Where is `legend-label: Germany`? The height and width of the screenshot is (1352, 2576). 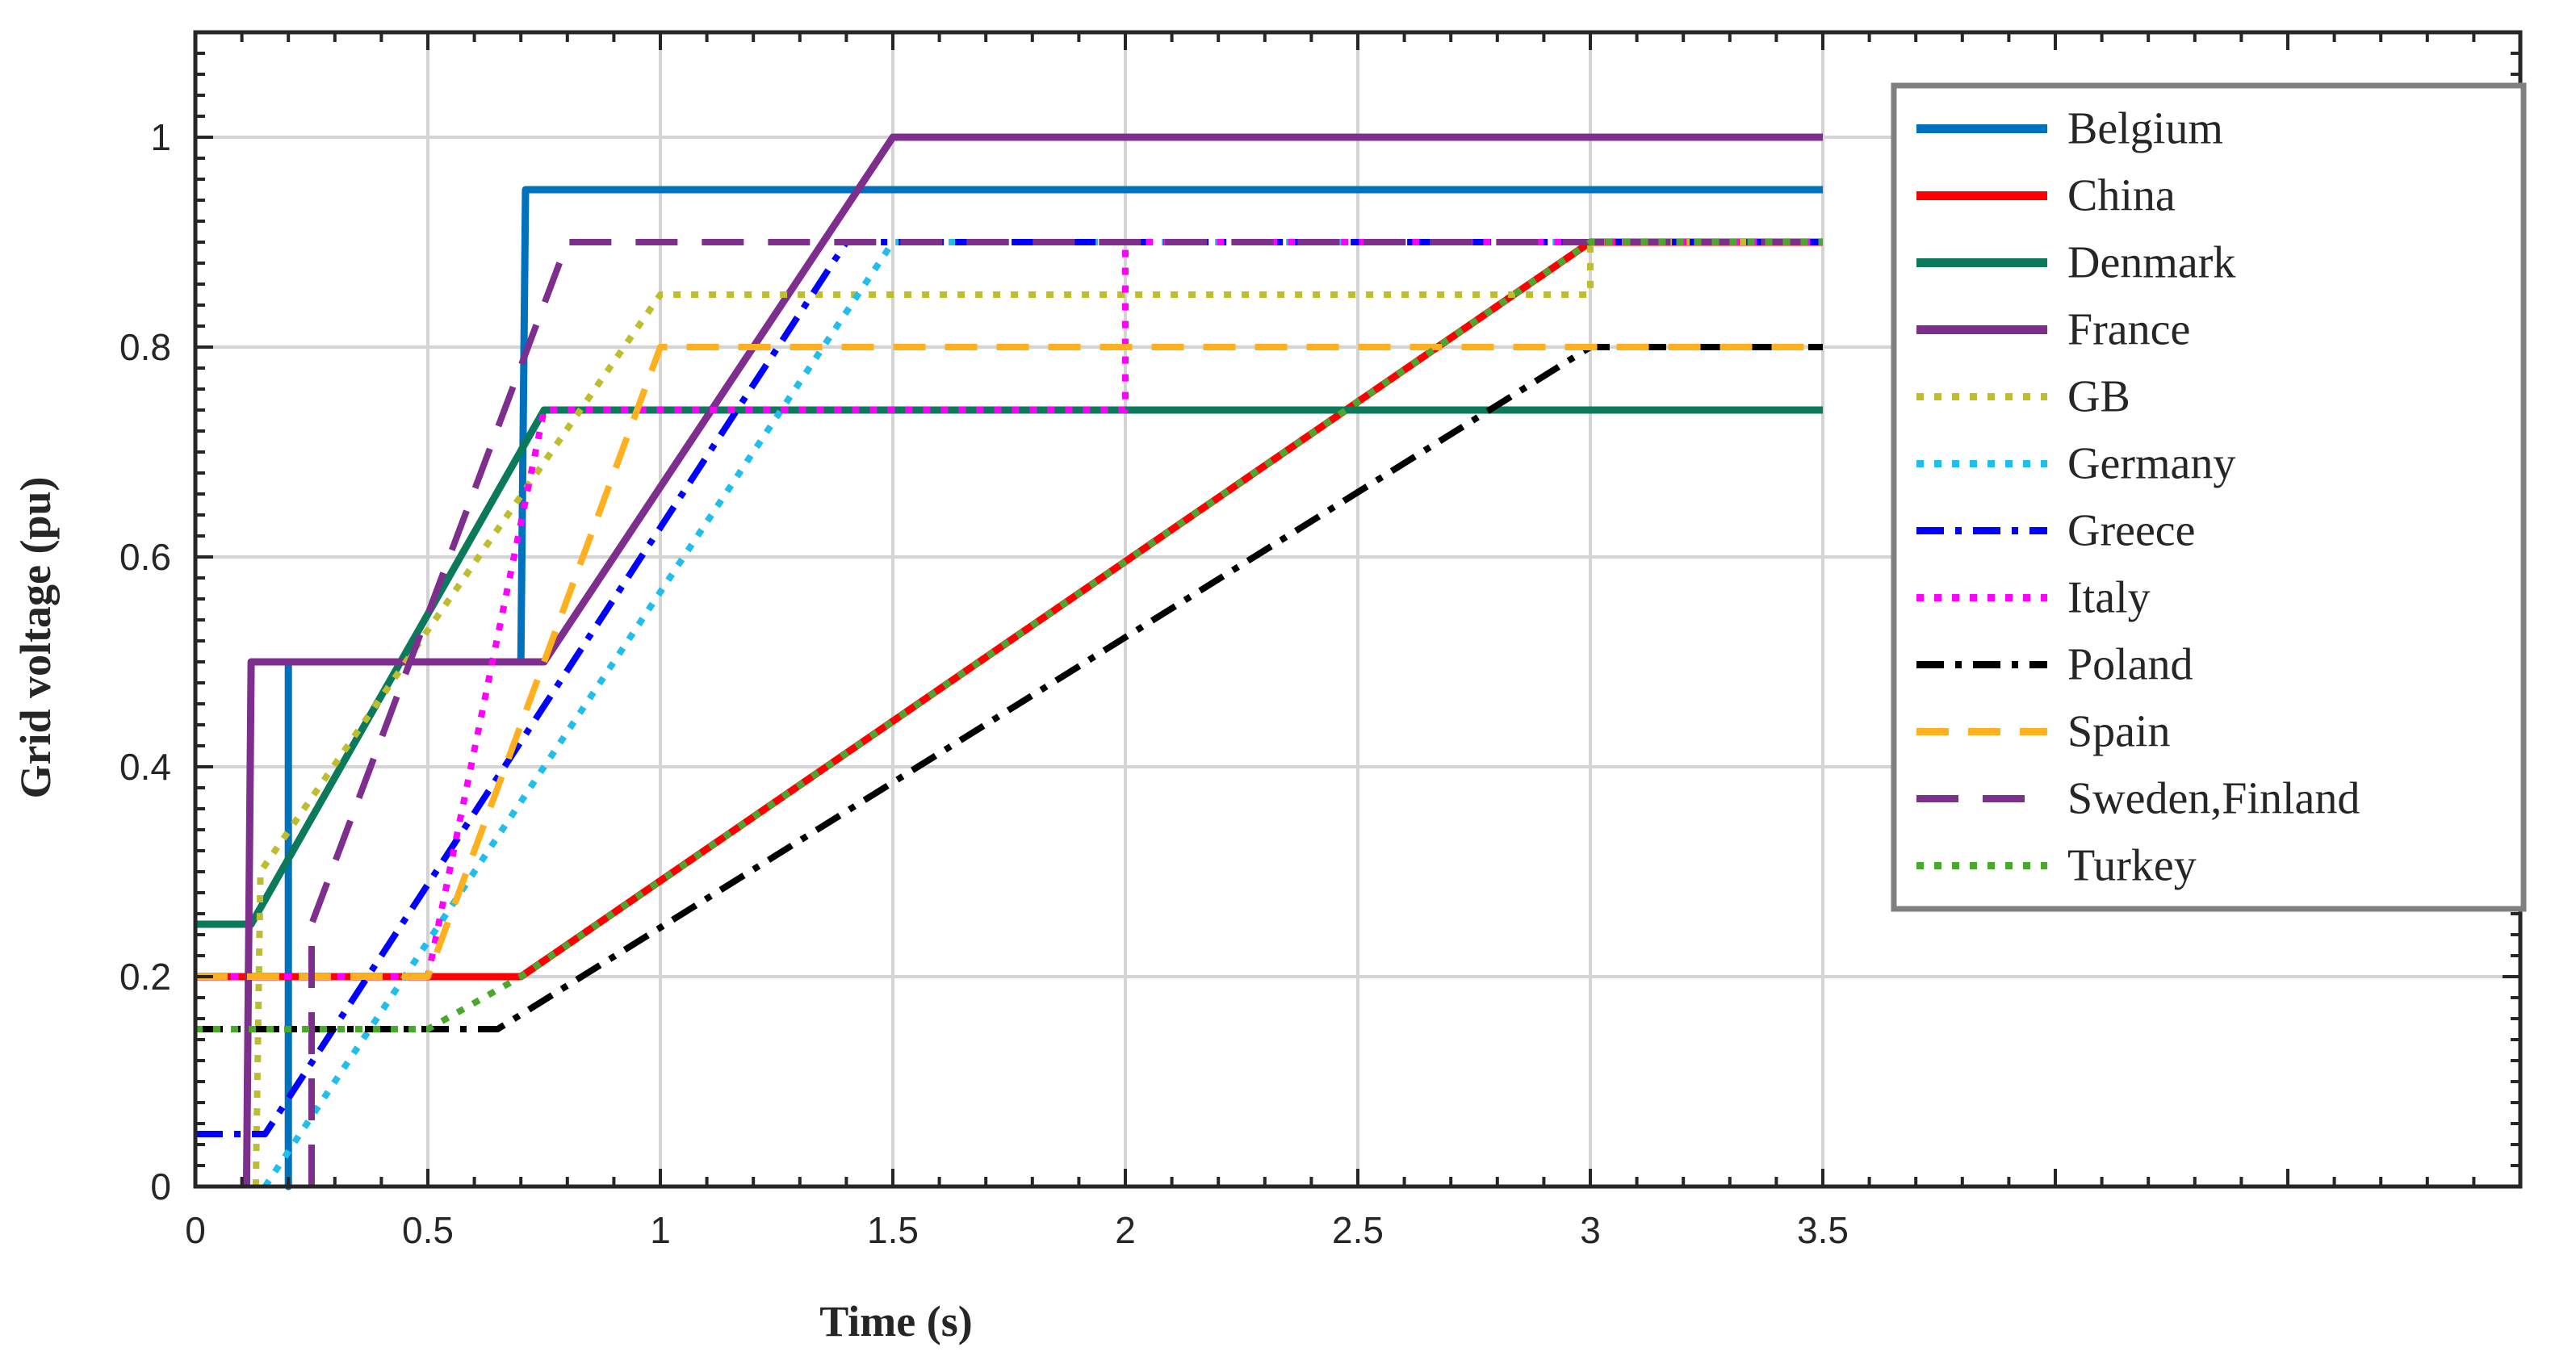
legend-label: Germany is located at coordinates (2151, 464).